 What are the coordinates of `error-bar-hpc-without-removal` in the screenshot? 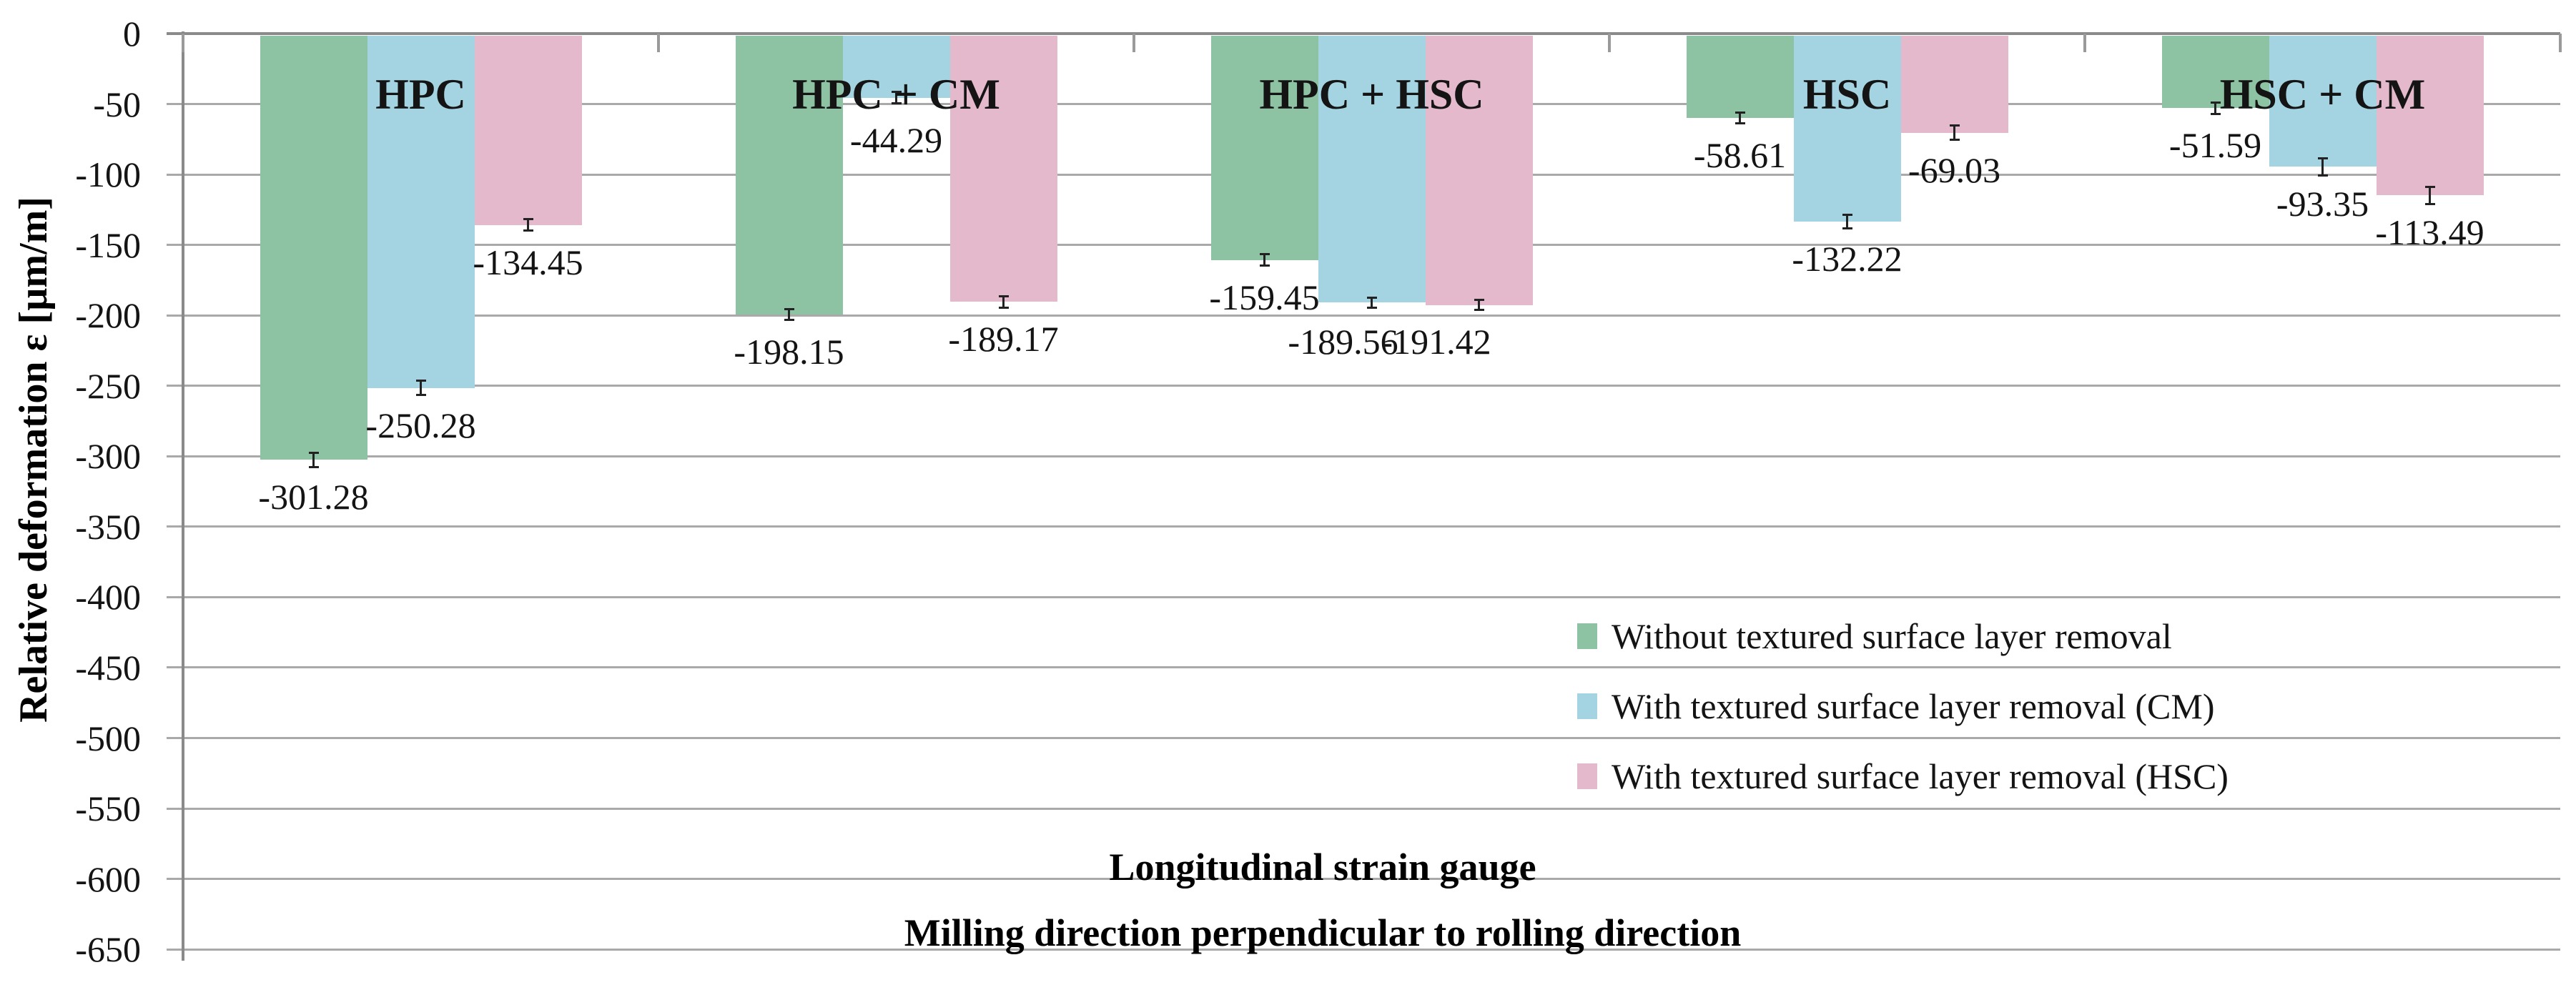 It's located at (313, 460).